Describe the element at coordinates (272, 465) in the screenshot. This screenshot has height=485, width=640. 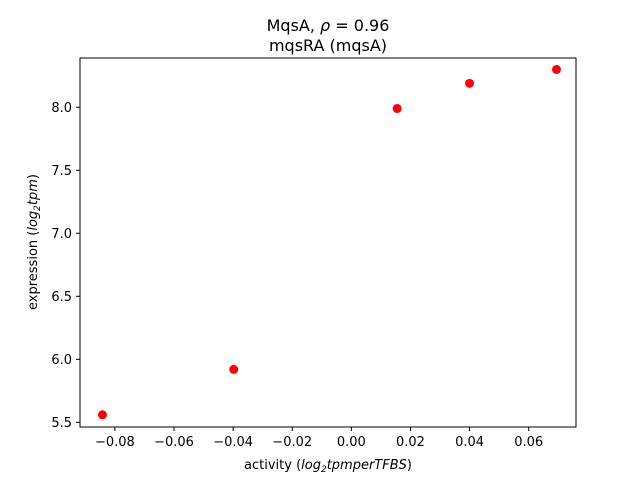
I see `x-axis-label-prefix: activity (` at that location.